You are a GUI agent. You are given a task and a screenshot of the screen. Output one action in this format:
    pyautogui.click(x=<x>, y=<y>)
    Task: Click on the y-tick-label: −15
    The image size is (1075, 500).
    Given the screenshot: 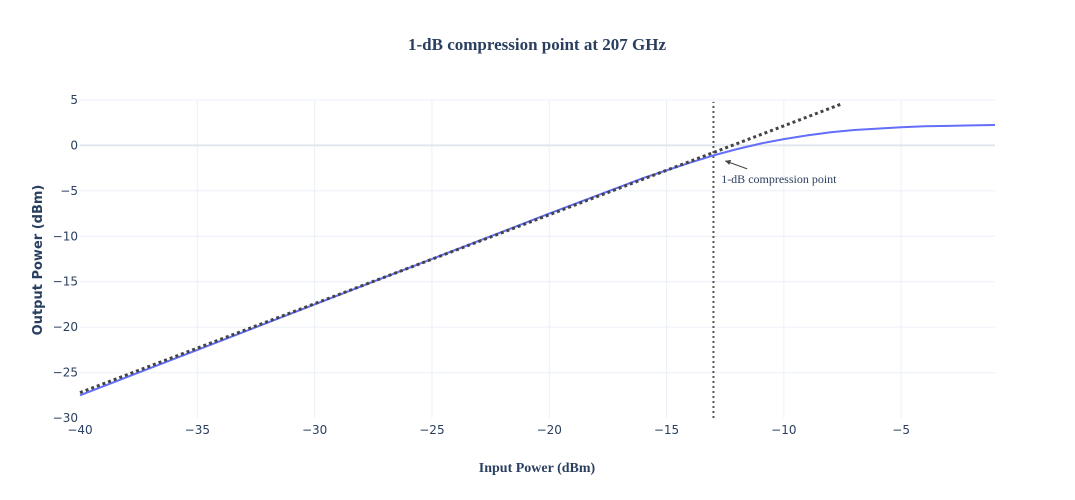 What is the action you would take?
    pyautogui.click(x=65, y=282)
    